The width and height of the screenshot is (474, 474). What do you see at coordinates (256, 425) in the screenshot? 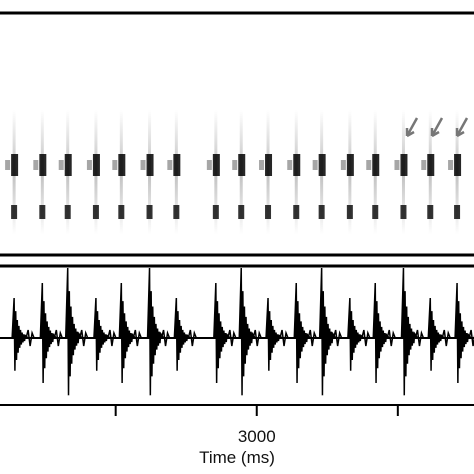
I see `x-axis-ticks: 3000` at bounding box center [256, 425].